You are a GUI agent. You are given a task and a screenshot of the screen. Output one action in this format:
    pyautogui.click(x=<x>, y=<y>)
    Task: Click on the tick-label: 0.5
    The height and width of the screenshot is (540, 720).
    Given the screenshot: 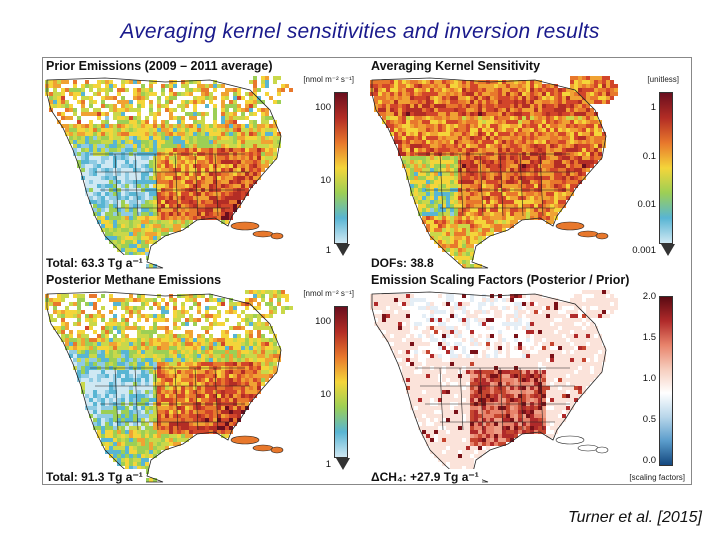 What is the action you would take?
    pyautogui.click(x=649, y=419)
    